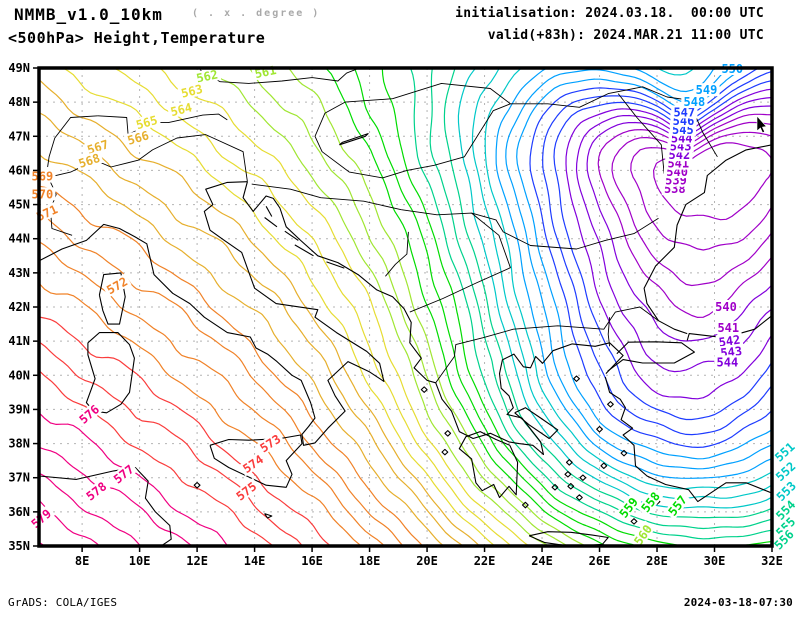  I want to click on coastline-crete, so click(568, 538).